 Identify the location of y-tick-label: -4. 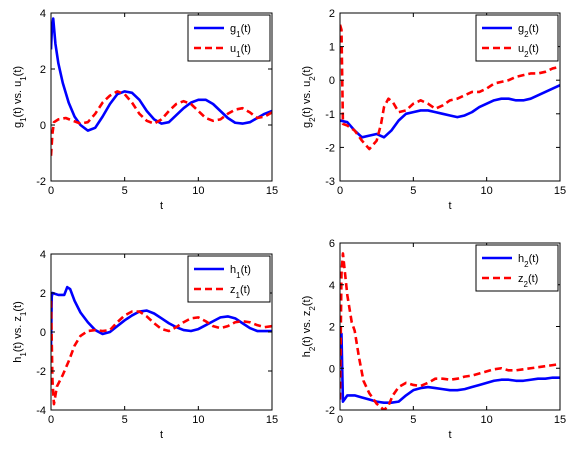
(41, 411).